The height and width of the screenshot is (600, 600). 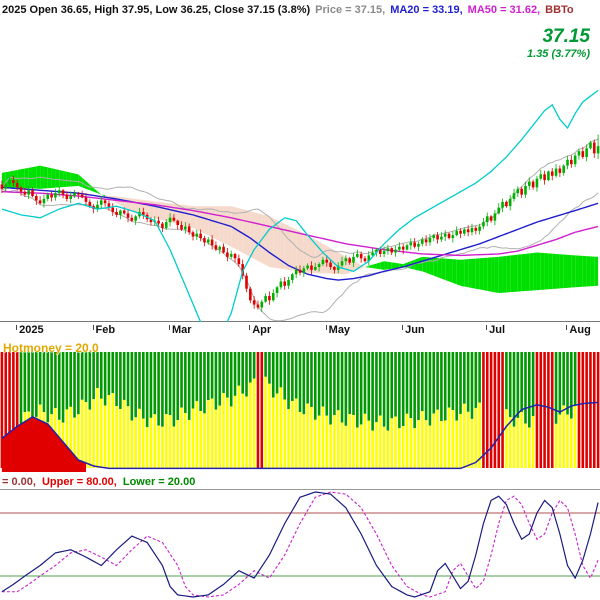 I want to click on ma50-legend: MA50 = 31.62,, so click(x=504, y=10).